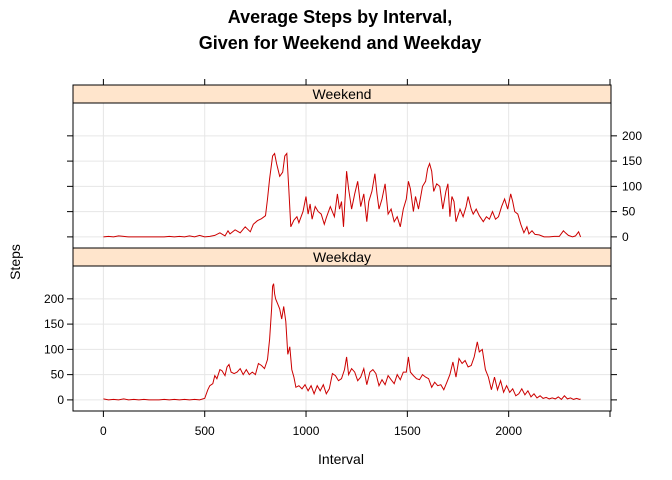 Image resolution: width=672 pixels, height=480 pixels. Describe the element at coordinates (15, 262) in the screenshot. I see `y-axis-label: Steps` at that location.